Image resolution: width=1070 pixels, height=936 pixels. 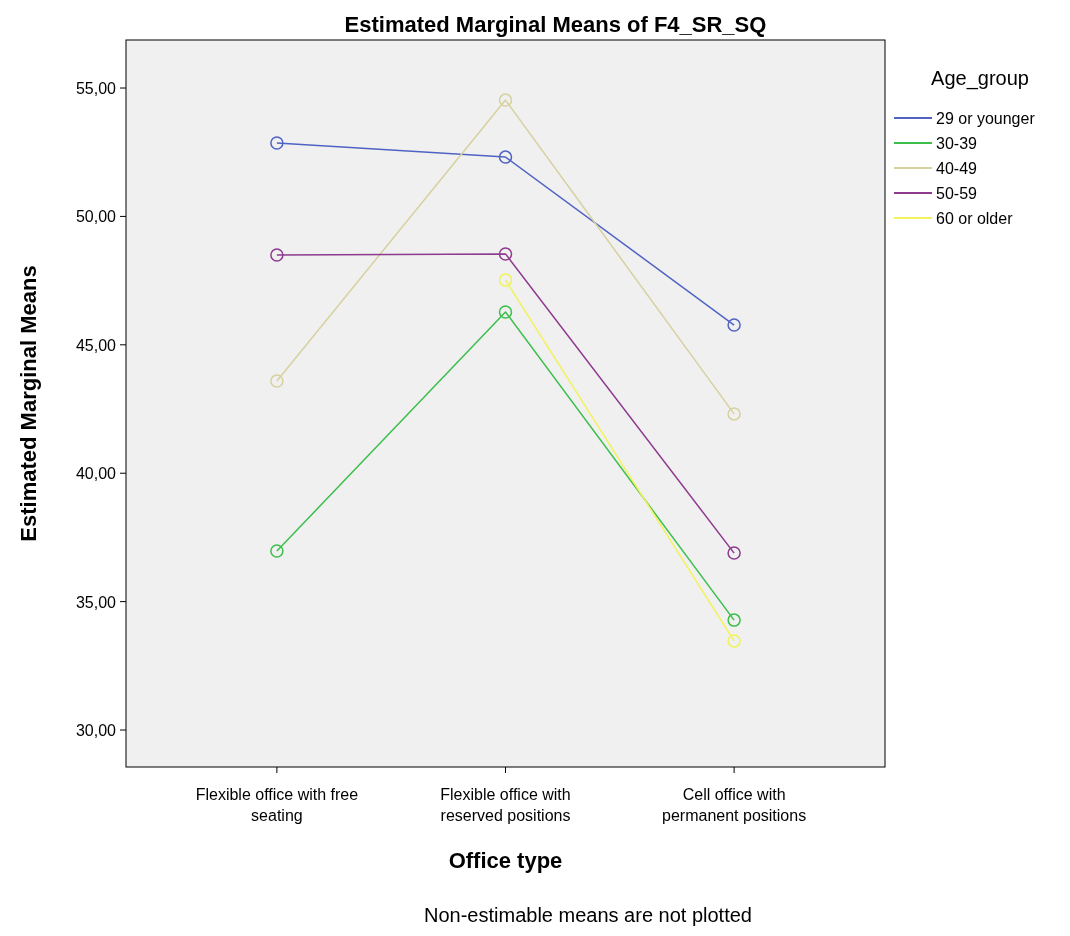 What do you see at coordinates (96, 474) in the screenshot?
I see `y-tick-label: 40,00` at bounding box center [96, 474].